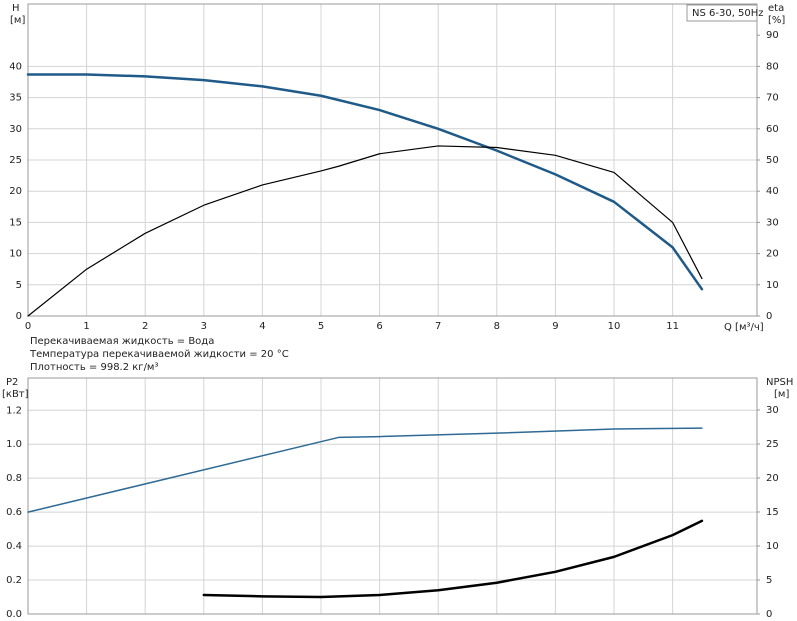  I want to click on x-tick-label: 10, so click(614, 326).